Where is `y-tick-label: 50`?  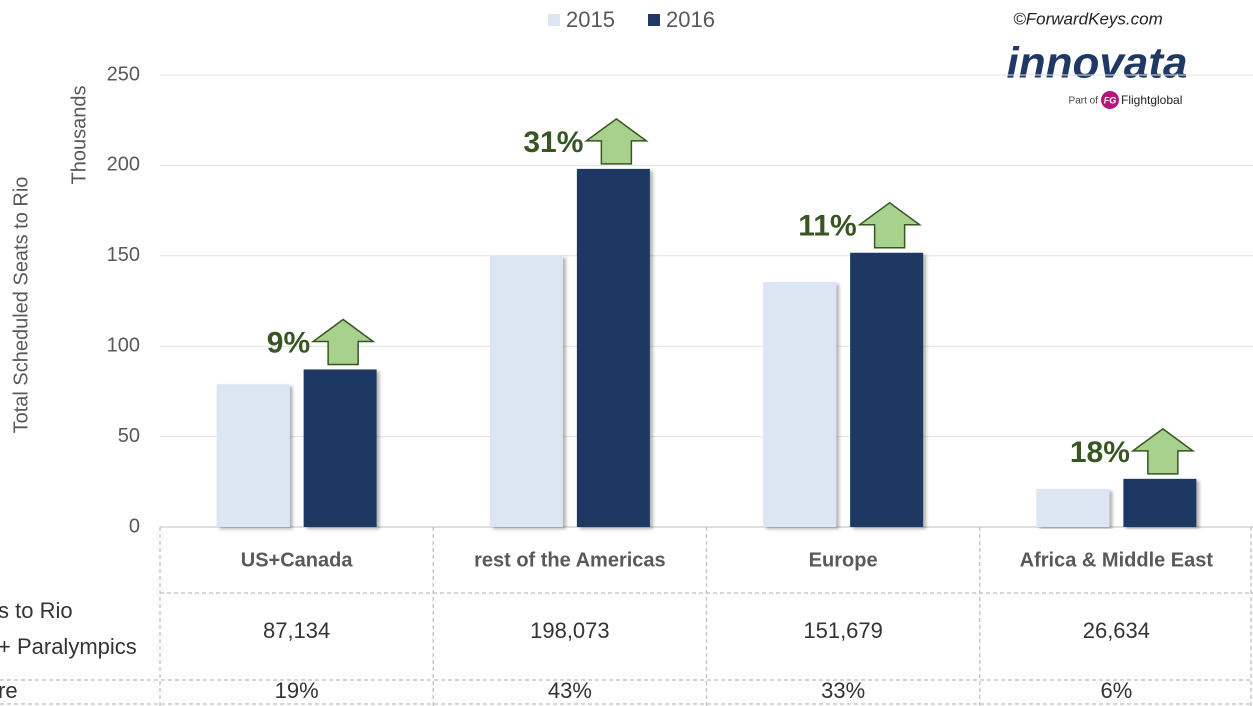
y-tick-label: 50 is located at coordinates (129, 436).